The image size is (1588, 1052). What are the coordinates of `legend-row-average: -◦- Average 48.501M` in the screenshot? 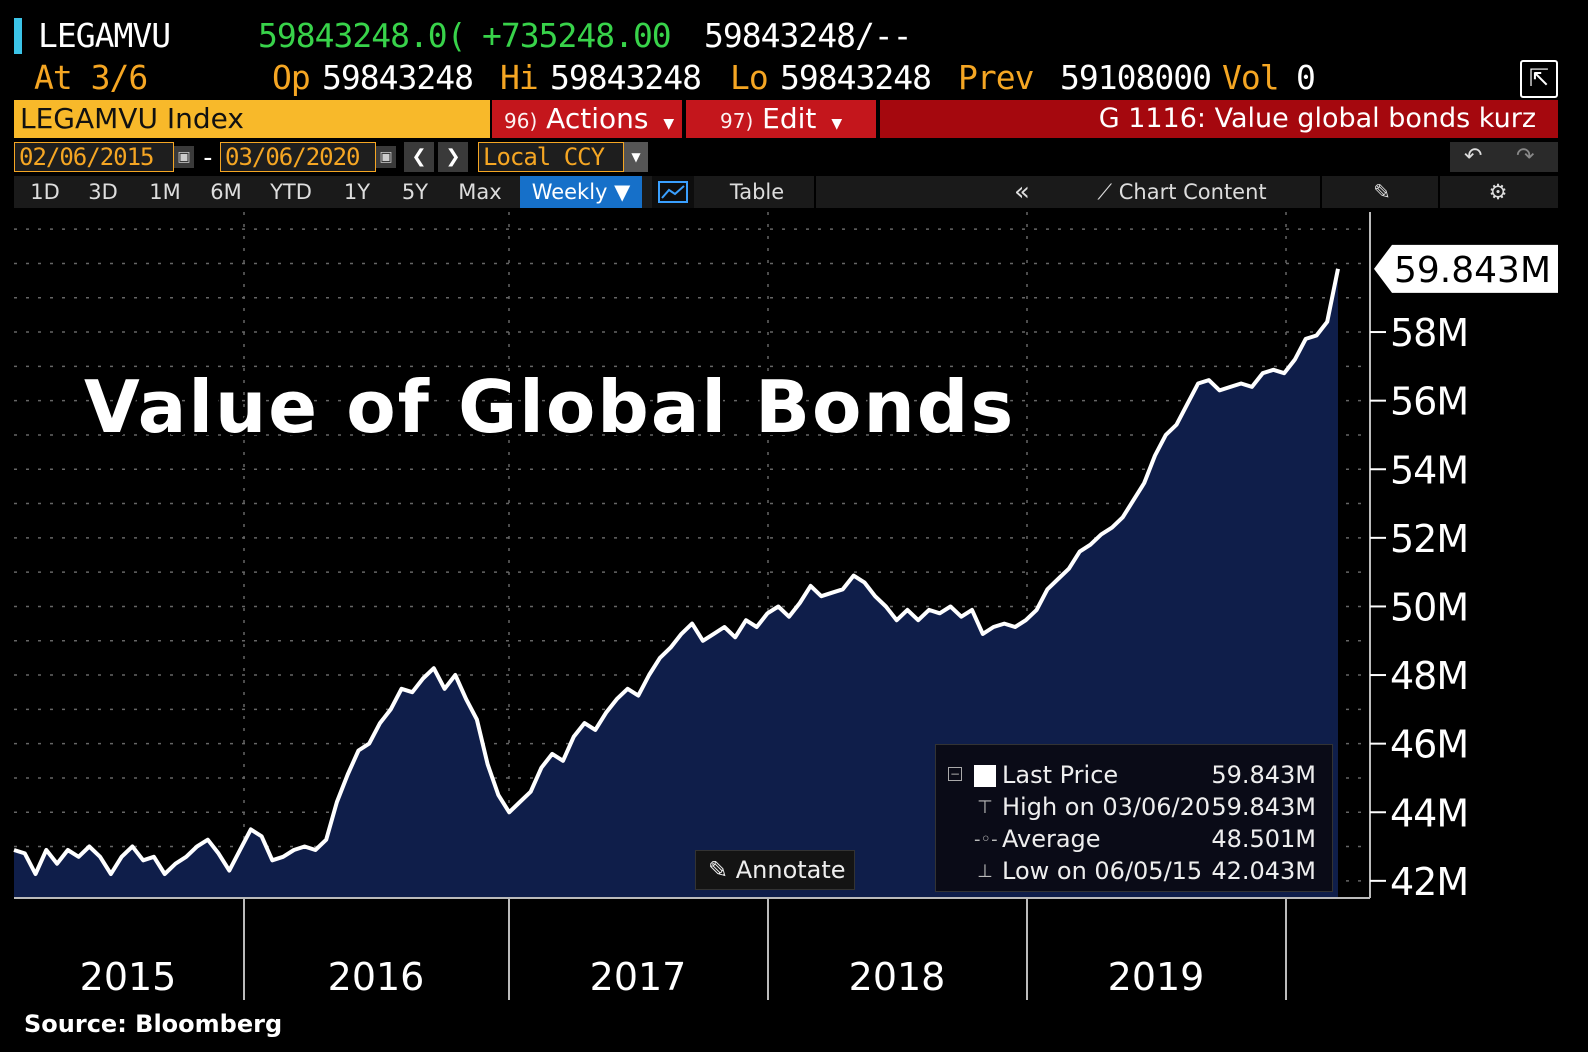 It's located at (1134, 839).